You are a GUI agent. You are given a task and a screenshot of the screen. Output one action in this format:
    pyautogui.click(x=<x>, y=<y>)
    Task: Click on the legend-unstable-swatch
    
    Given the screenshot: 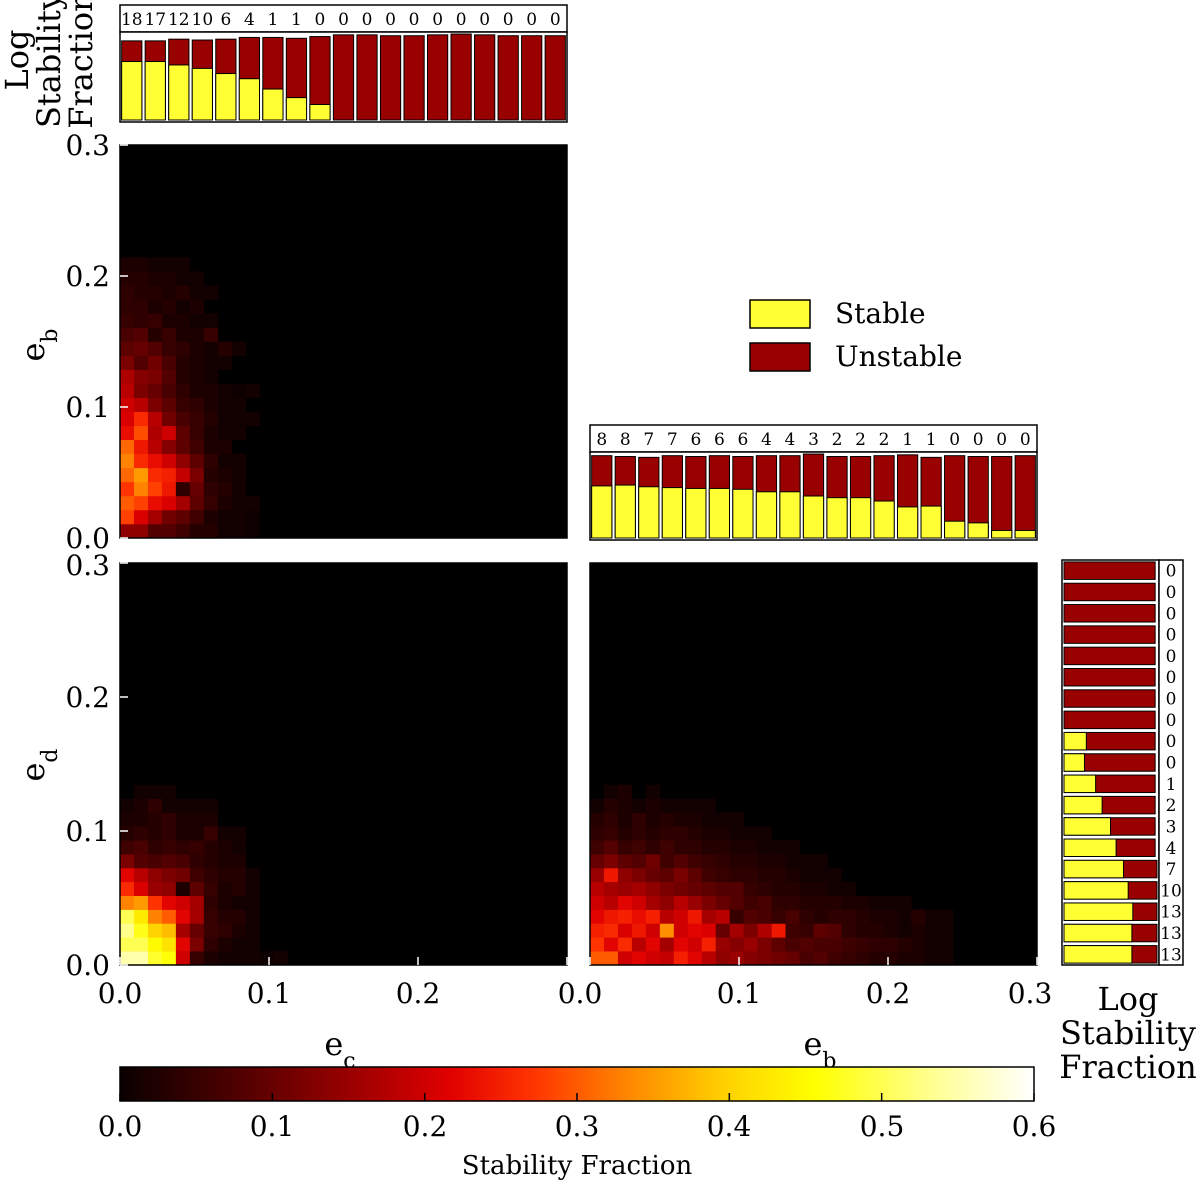 What is the action you would take?
    pyautogui.click(x=780, y=357)
    